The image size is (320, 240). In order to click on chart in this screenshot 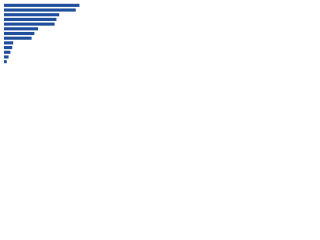, I will do `click(42, 33)`.